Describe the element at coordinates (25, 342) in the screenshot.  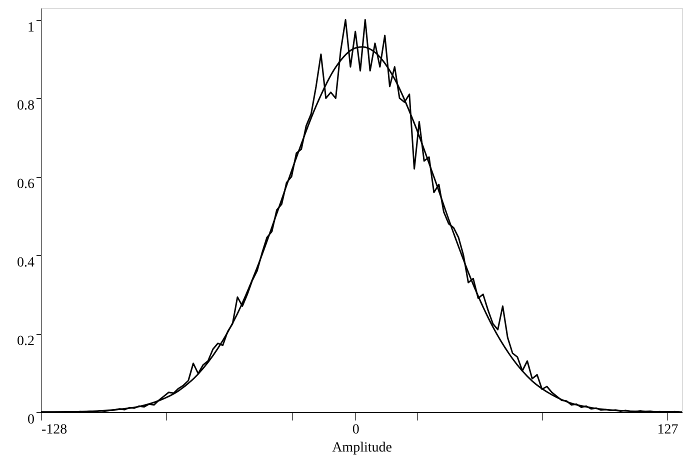
I see `y-tick-label: 0.2` at that location.